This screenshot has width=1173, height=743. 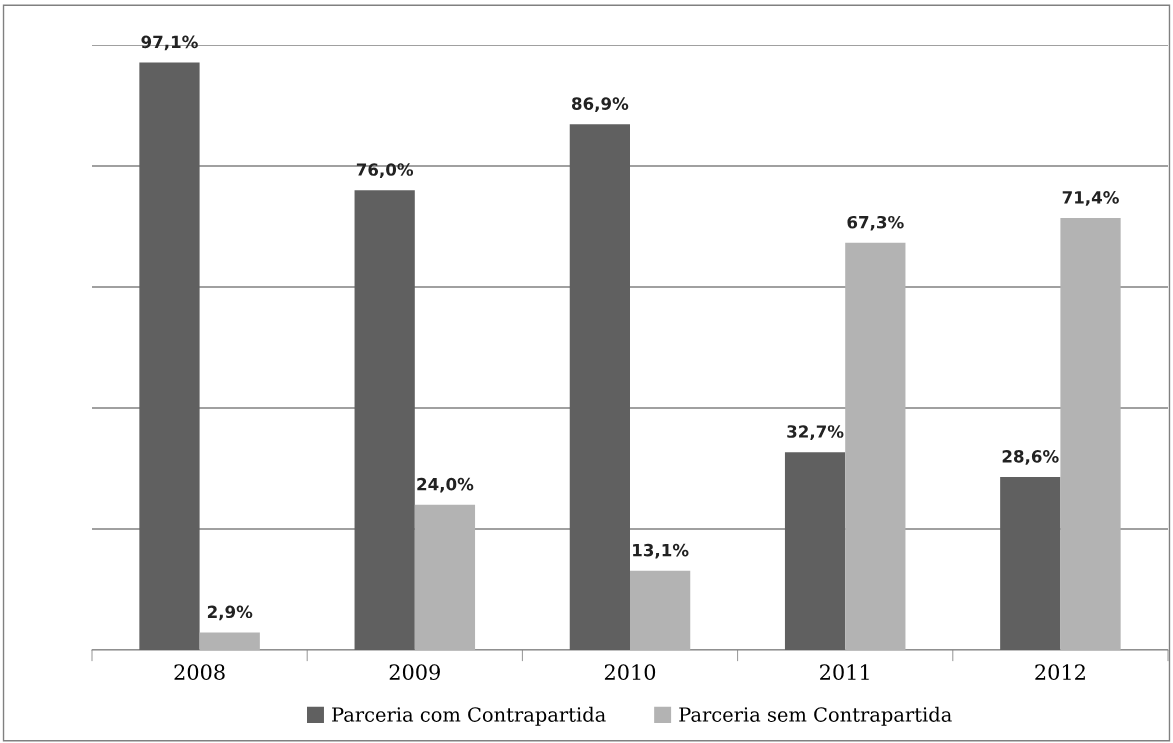 What do you see at coordinates (600, 105) in the screenshot?
I see `data-label: 86,9%` at bounding box center [600, 105].